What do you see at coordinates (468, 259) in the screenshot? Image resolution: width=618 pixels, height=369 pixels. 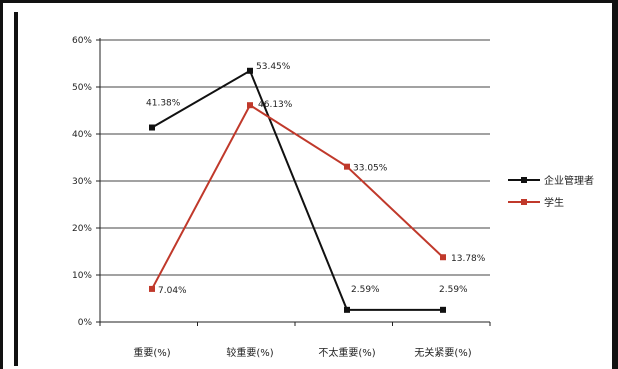 I see `data-label: 13.78%` at bounding box center [468, 259].